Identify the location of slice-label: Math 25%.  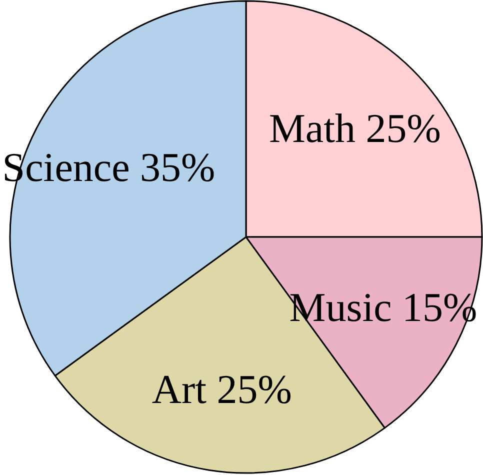
(354, 128).